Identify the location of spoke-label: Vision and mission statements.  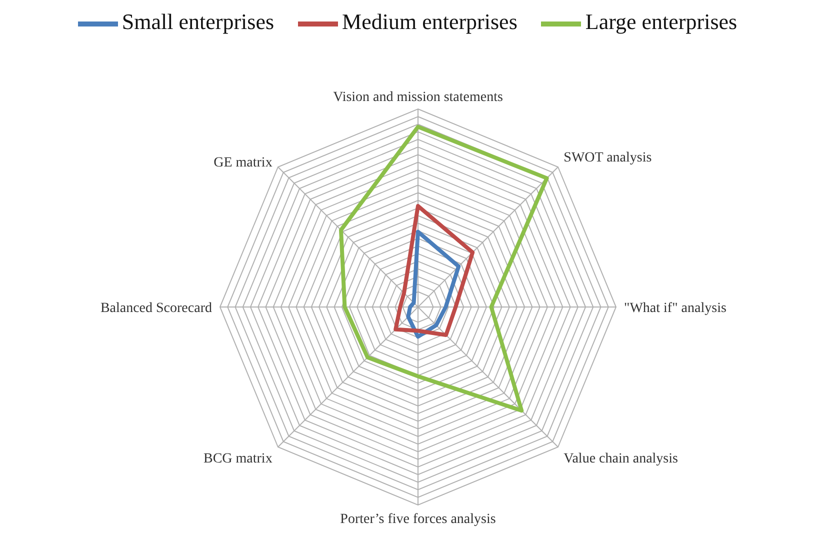
(418, 97).